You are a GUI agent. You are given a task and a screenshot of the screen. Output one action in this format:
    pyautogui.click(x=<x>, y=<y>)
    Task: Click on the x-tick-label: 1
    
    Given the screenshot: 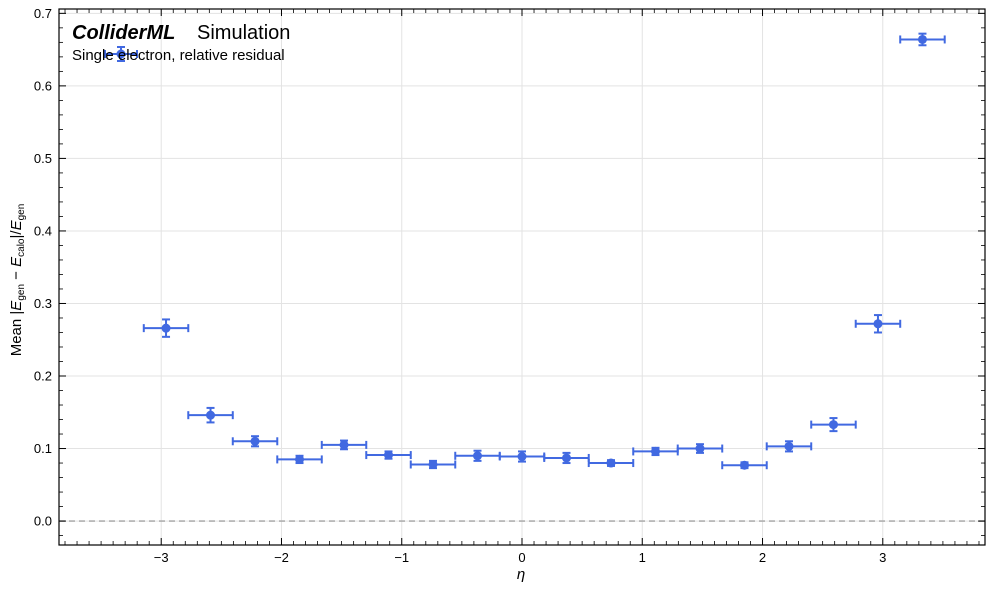 What is the action you would take?
    pyautogui.click(x=642, y=557)
    